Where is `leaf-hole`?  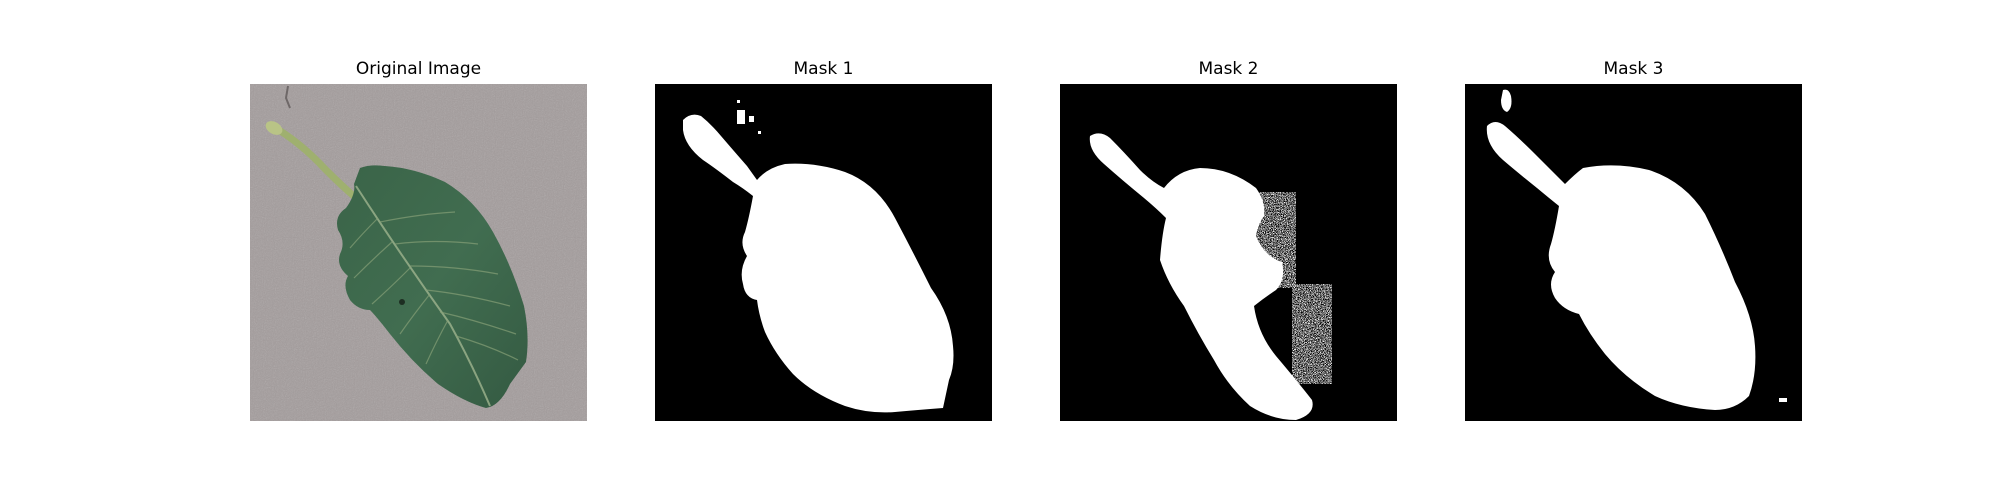
leaf-hole is located at coordinates (402, 302).